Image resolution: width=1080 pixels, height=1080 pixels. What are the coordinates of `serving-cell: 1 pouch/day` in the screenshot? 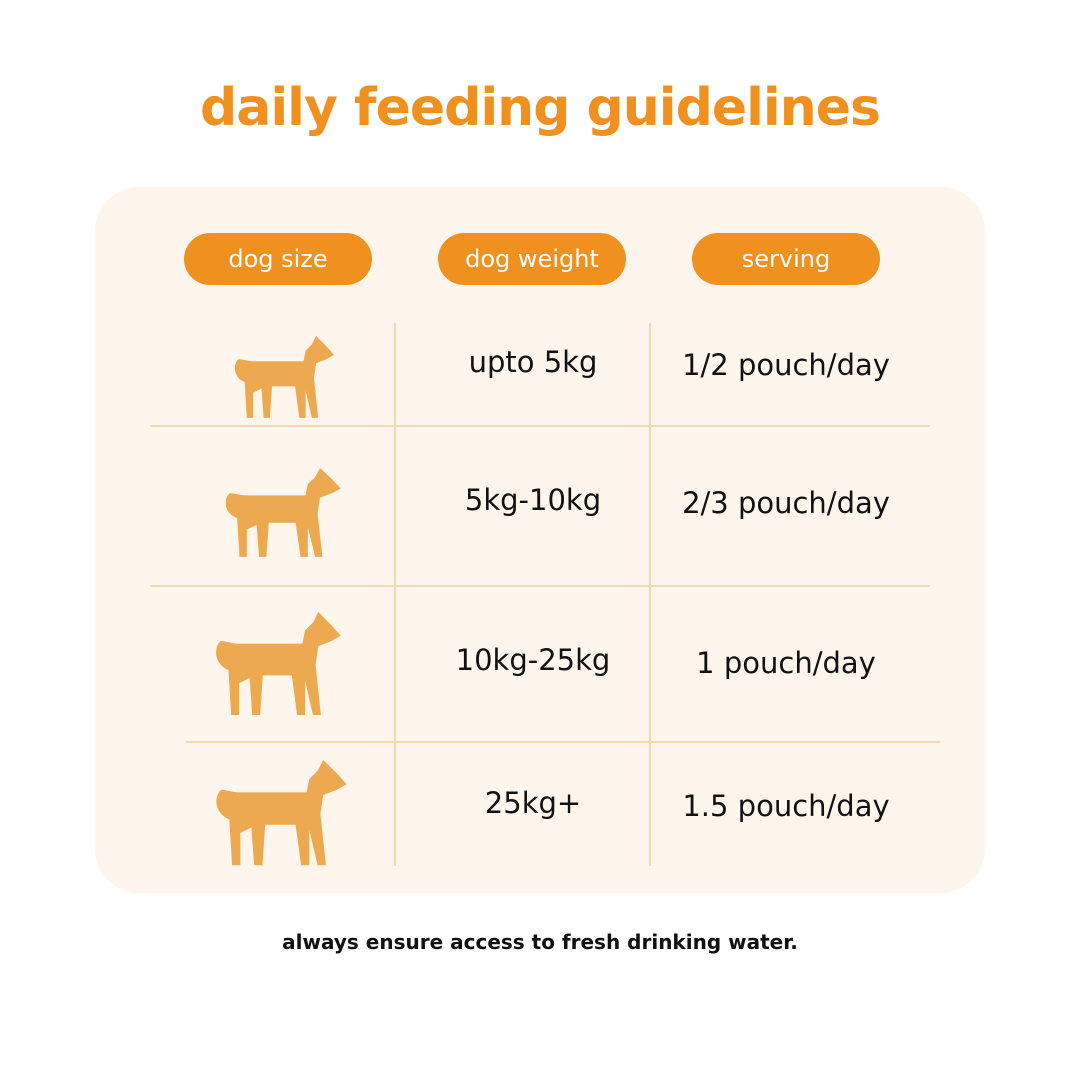 It's located at (786, 663).